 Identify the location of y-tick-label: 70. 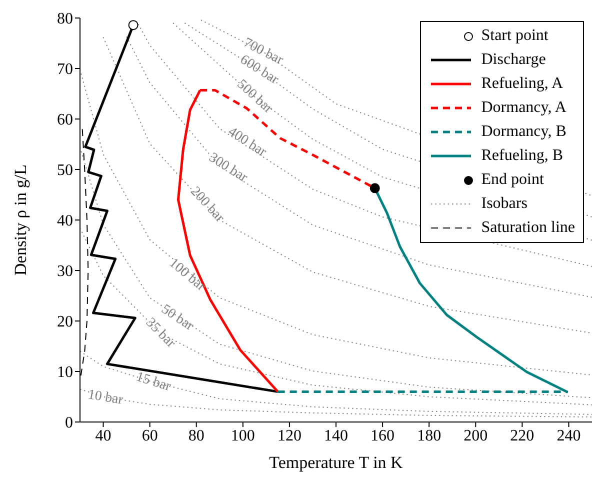
(65, 69).